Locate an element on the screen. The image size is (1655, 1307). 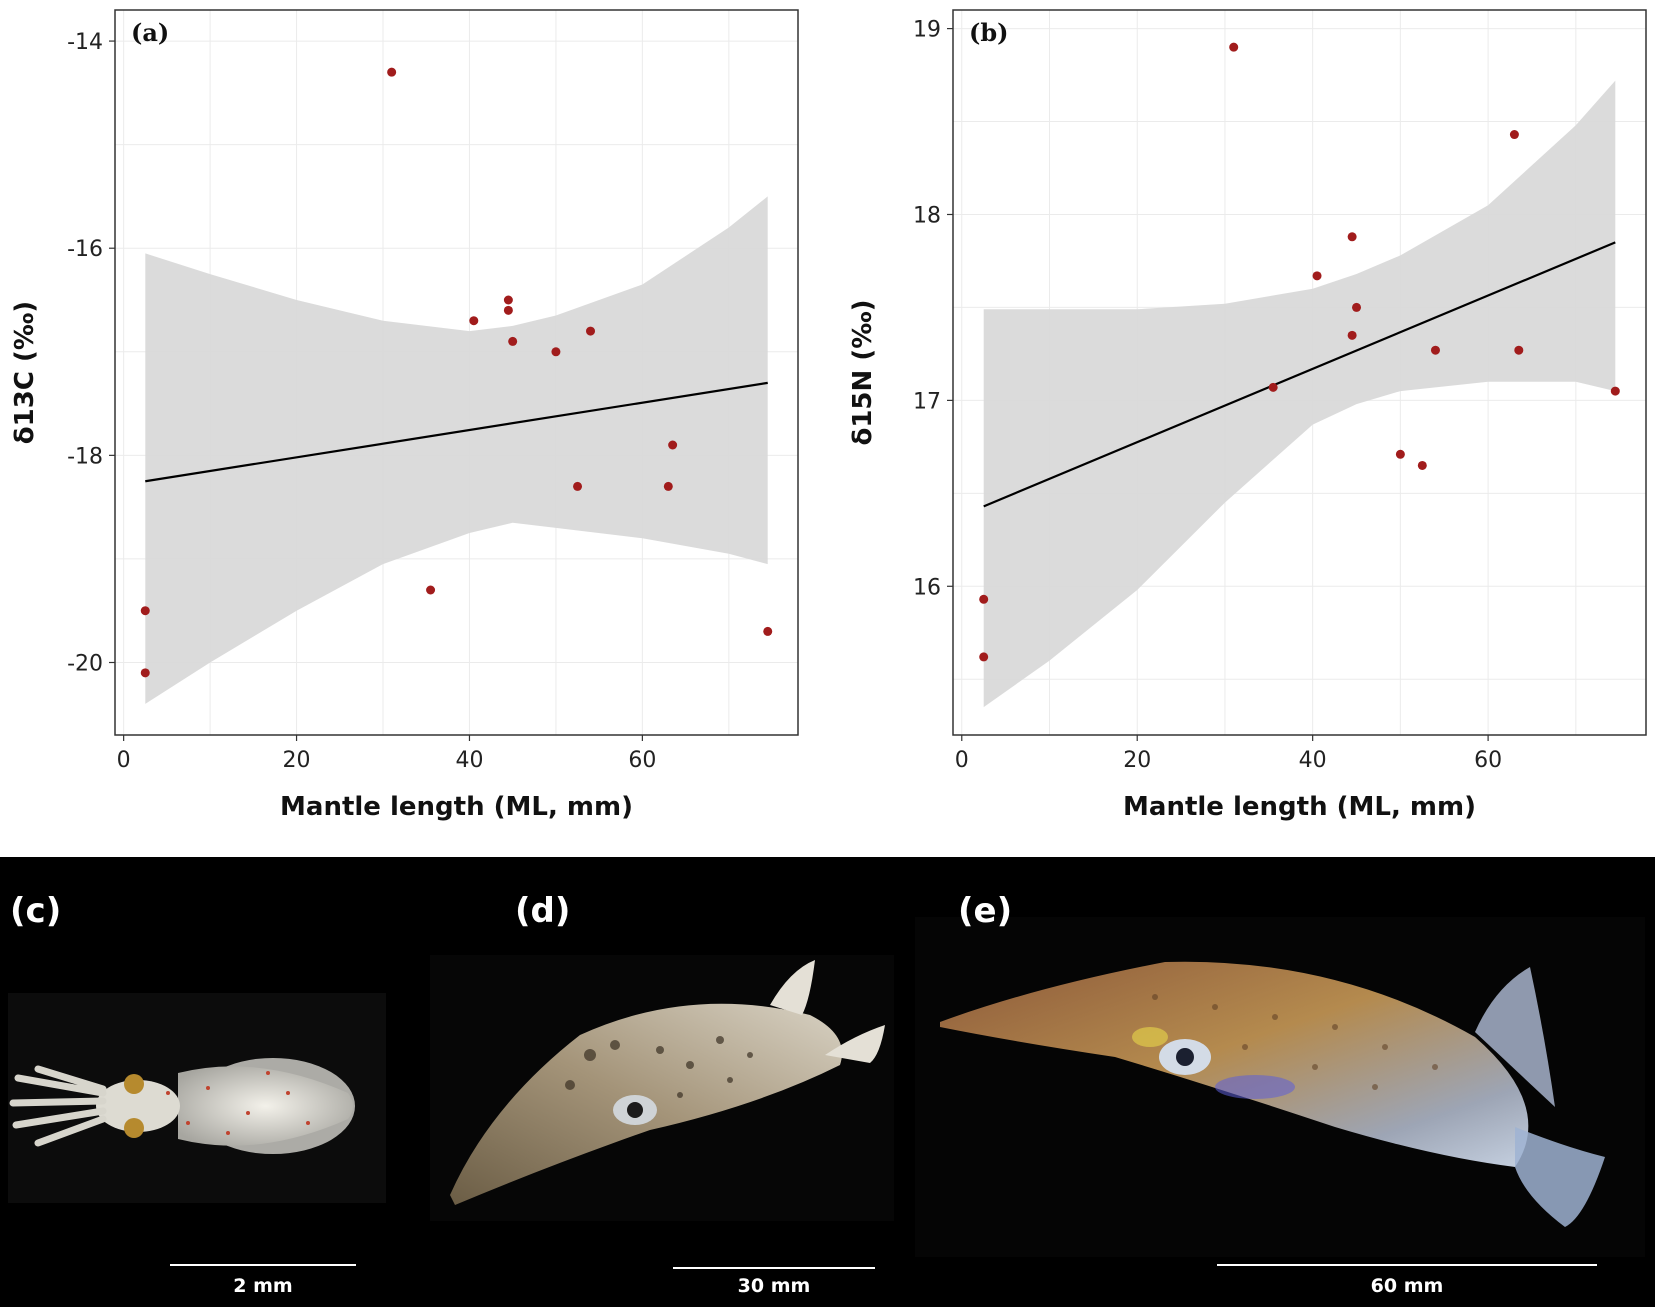
y-tick-label: 17 is located at coordinates (927, 401).